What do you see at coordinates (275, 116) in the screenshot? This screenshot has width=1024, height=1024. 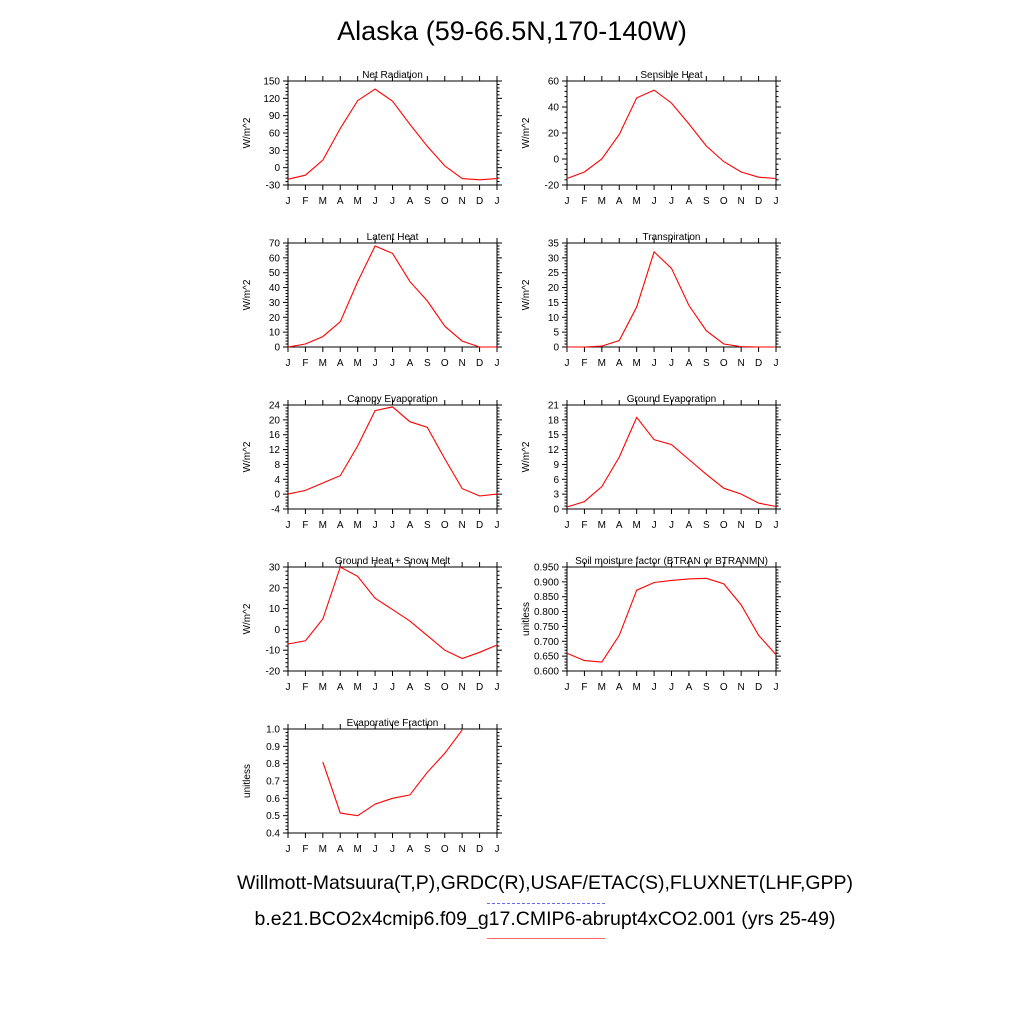 I see `y-tick-label: 90` at bounding box center [275, 116].